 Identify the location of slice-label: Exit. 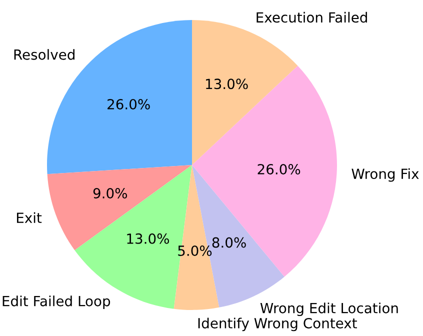
(29, 217).